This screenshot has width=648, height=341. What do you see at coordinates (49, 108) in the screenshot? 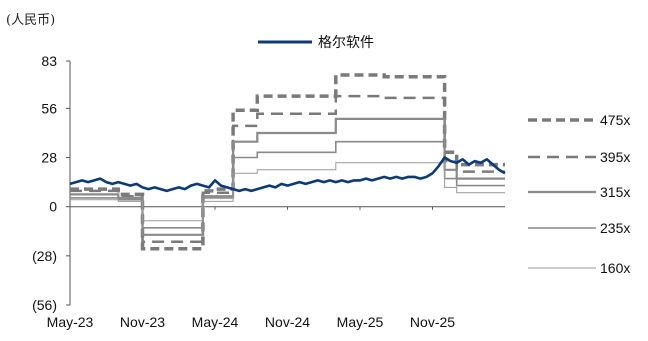
I see `y-tick-label: 56` at bounding box center [49, 108].